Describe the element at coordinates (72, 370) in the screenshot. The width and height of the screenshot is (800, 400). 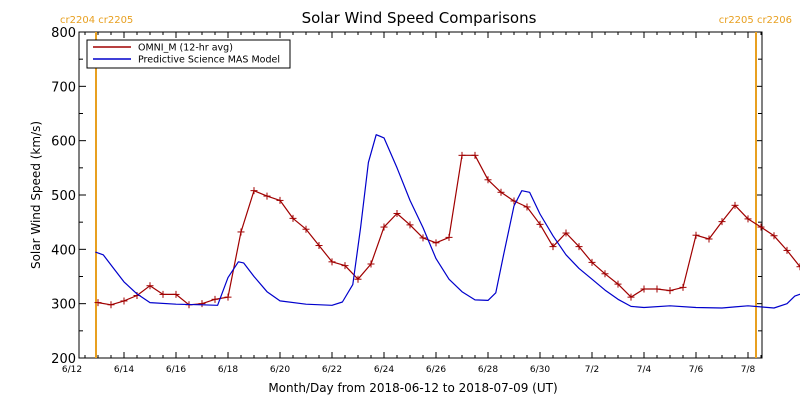
I see `x-tick-label: 6/12` at that location.